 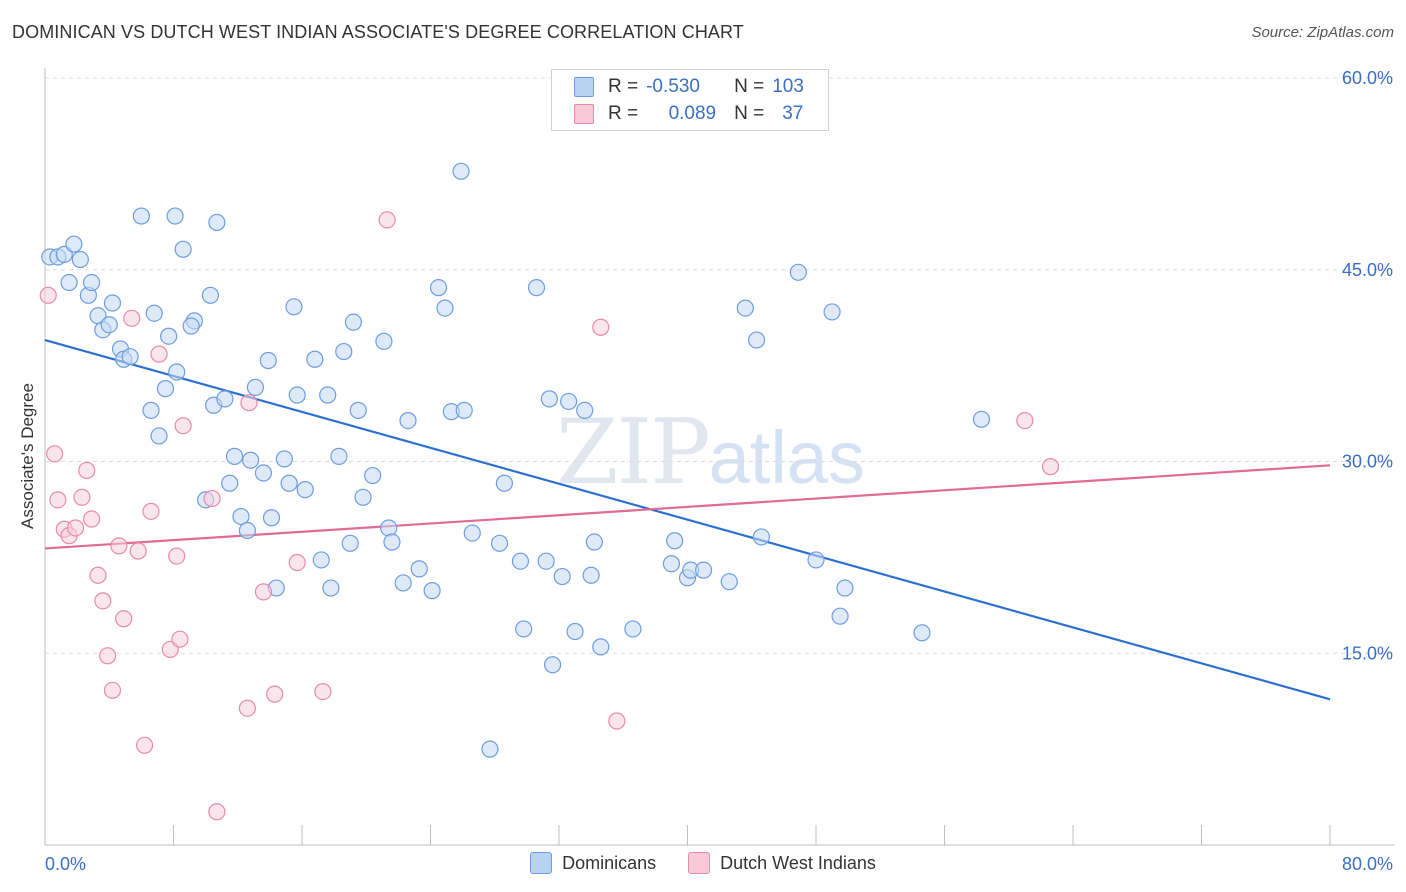 What do you see at coordinates (609, 862) in the screenshot?
I see `legend-label-dominicans: Dominicans` at bounding box center [609, 862].